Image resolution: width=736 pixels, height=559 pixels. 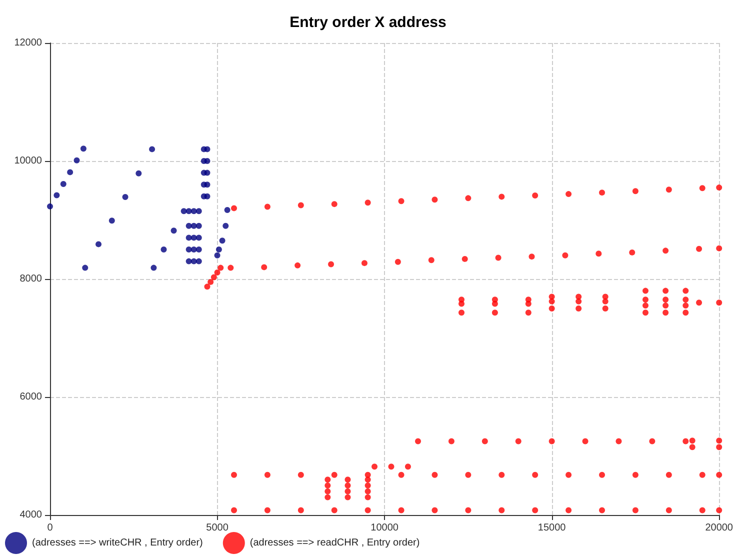 What do you see at coordinates (217, 528) in the screenshot?
I see `x-tick-label: 5000` at bounding box center [217, 528].